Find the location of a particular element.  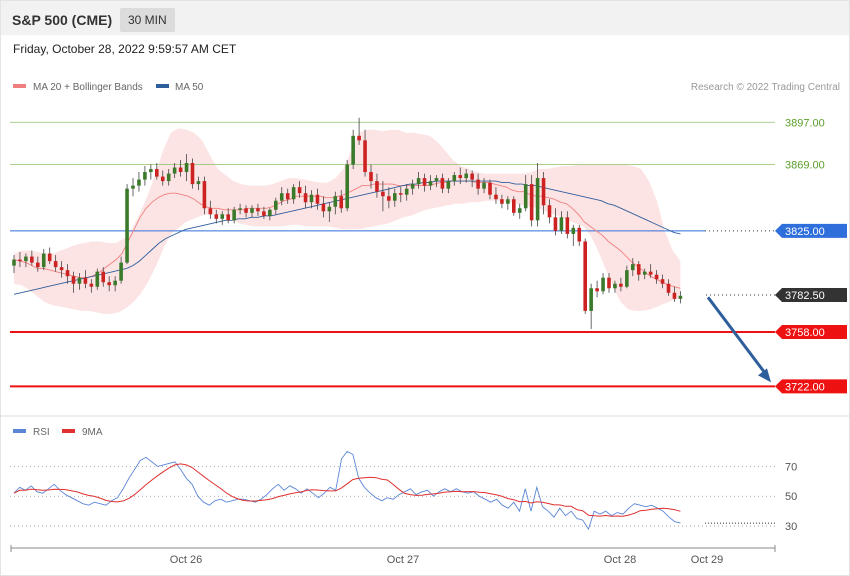

level-label-3782.50: 3782.50 is located at coordinates (805, 296).